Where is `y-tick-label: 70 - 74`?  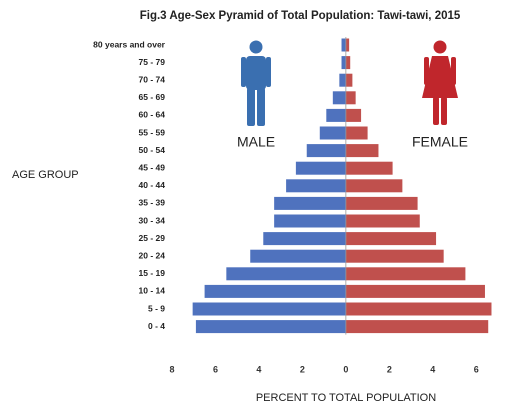
y-tick-label: 70 - 74 is located at coordinates (152, 79).